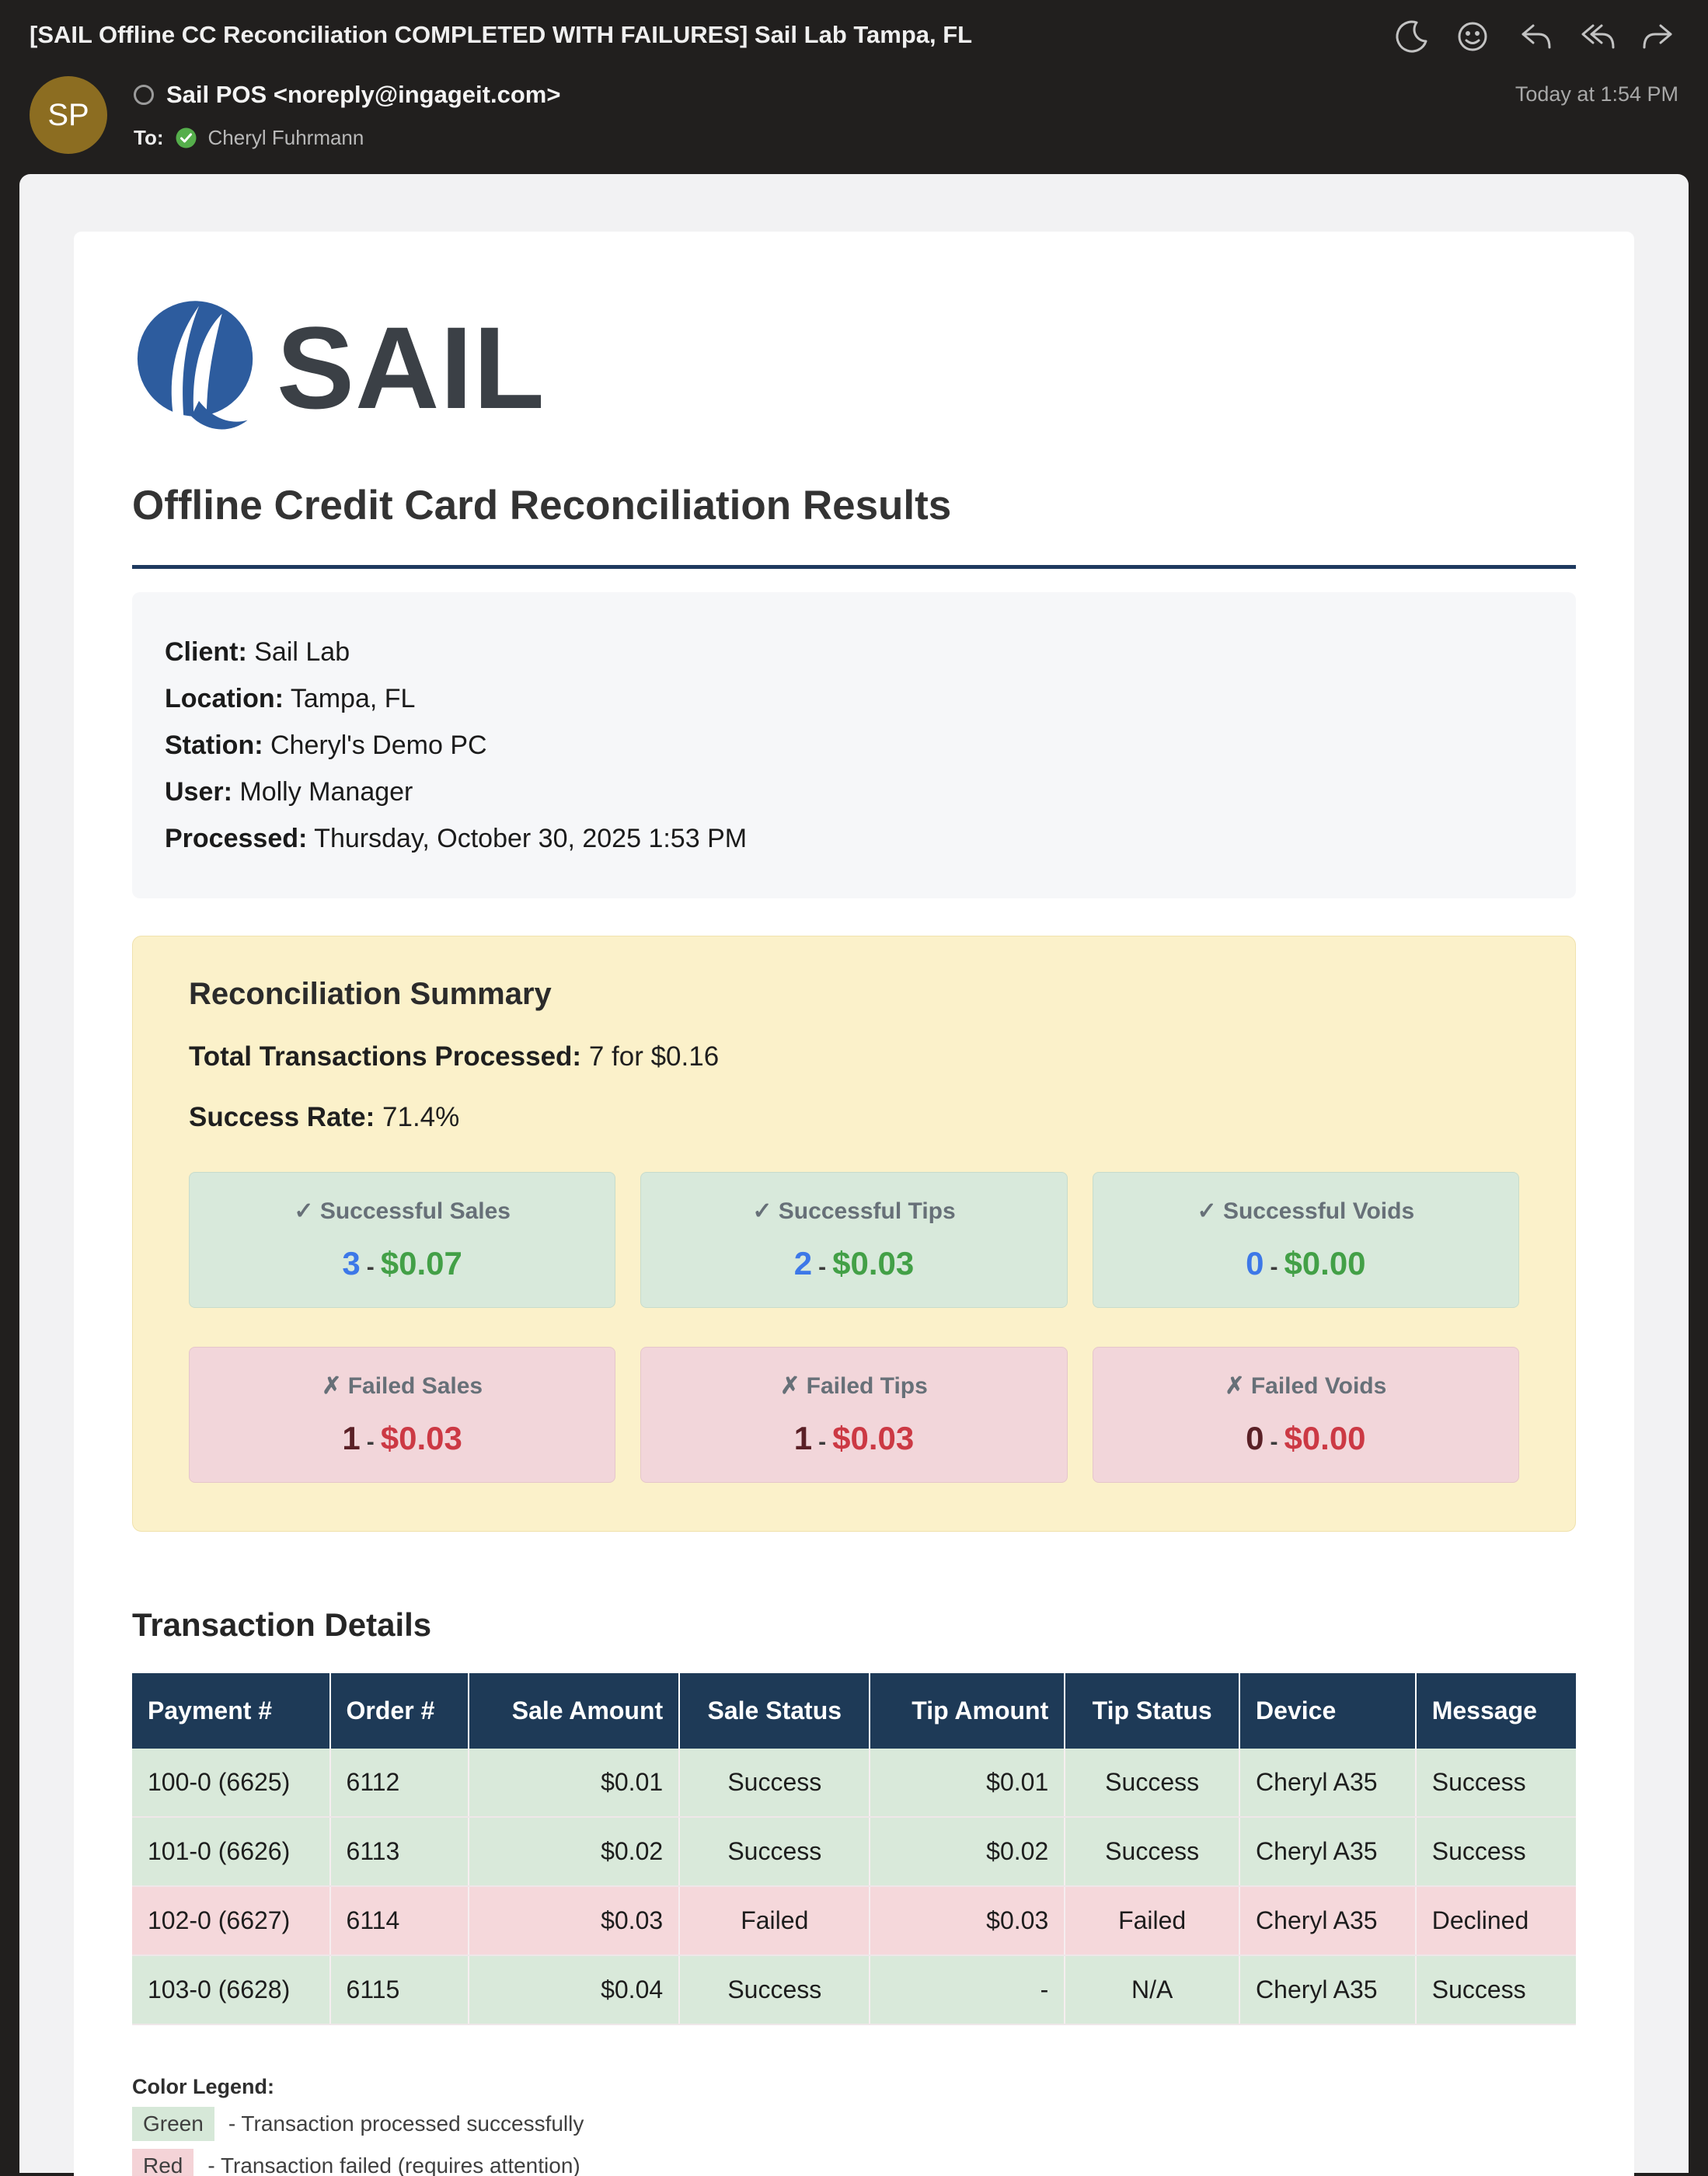 The image size is (1708, 2176). What do you see at coordinates (968, 1711) in the screenshot?
I see `col-tip-amount: Tip Amount` at bounding box center [968, 1711].